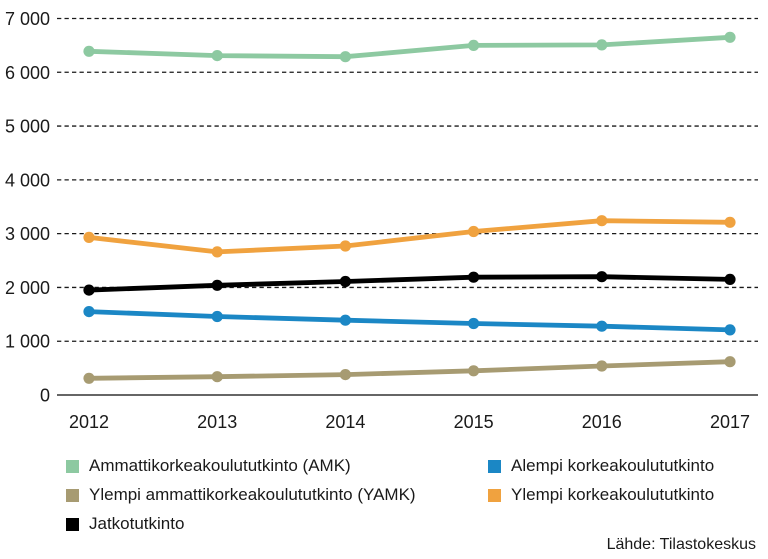 The height and width of the screenshot is (559, 768). I want to click on legend-label: Ammattikorkeakoulututkinto (AMK), so click(220, 465).